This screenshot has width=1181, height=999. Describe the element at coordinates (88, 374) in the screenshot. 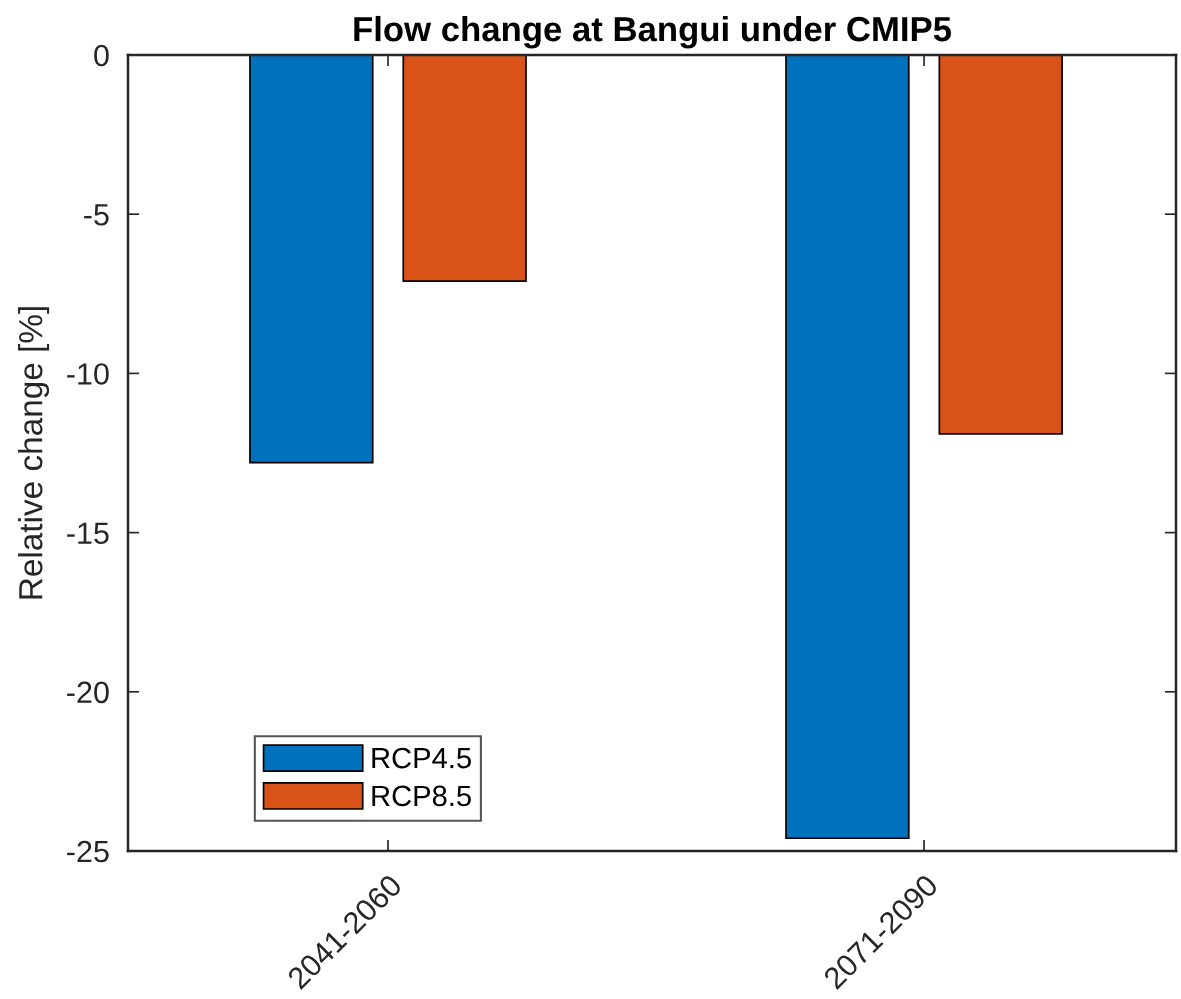

I see `y-tick-label: -10` at that location.